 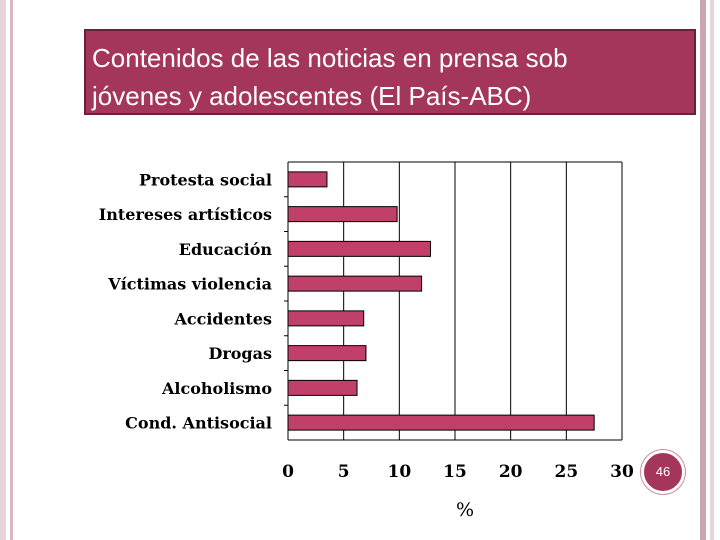 What do you see at coordinates (312, 96) in the screenshot?
I see `slide-title-line-2: jóvenes y adolescentes (El País-ABC)` at bounding box center [312, 96].